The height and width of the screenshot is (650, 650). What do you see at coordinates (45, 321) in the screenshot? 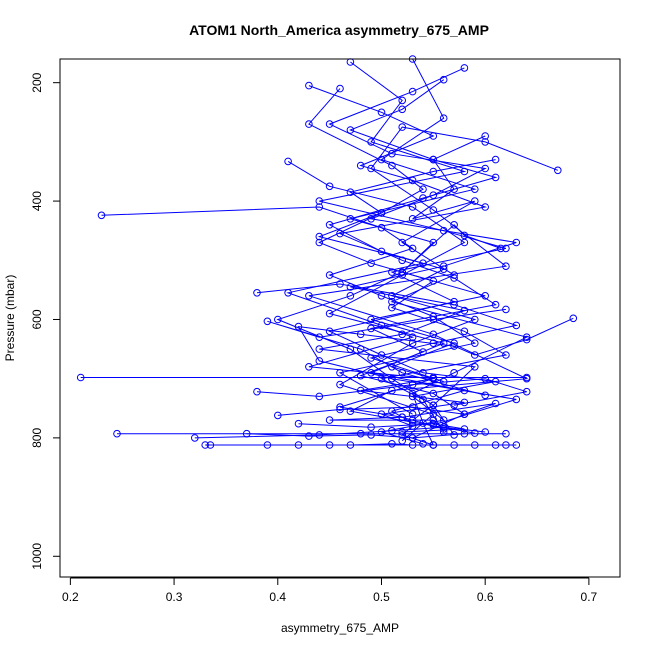
I see `y-axis: 200 400 600 800 1000` at bounding box center [45, 321].